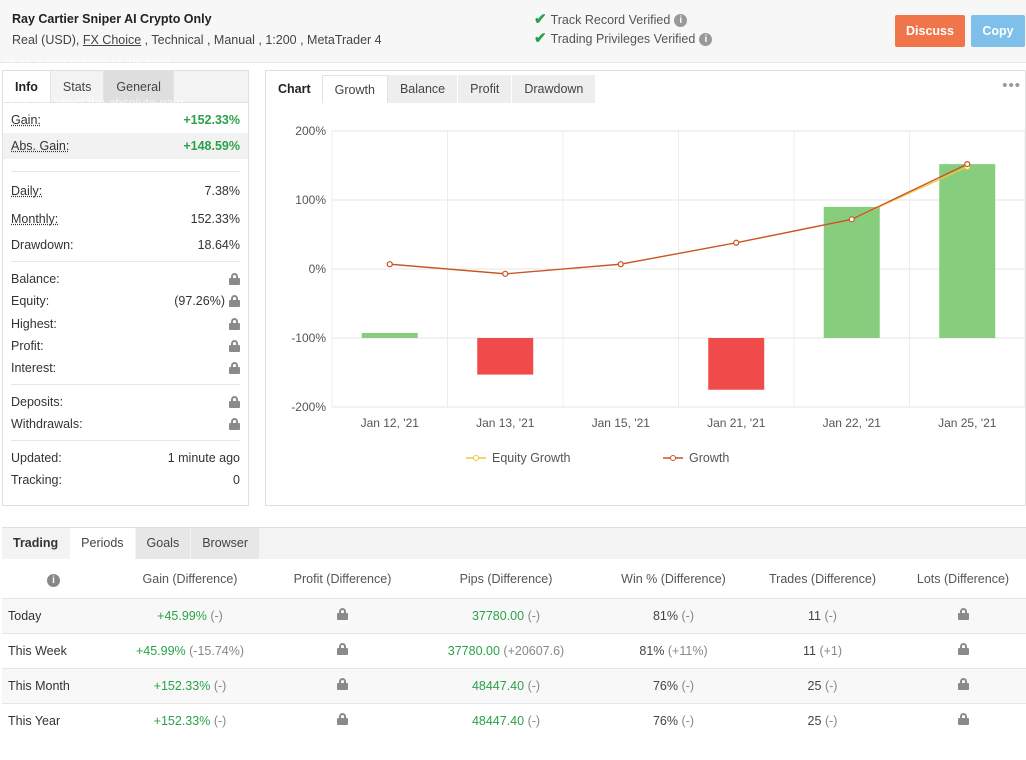 The height and width of the screenshot is (760, 1026). What do you see at coordinates (822, 615) in the screenshot?
I see `trades-cell: 11 (-)` at bounding box center [822, 615].